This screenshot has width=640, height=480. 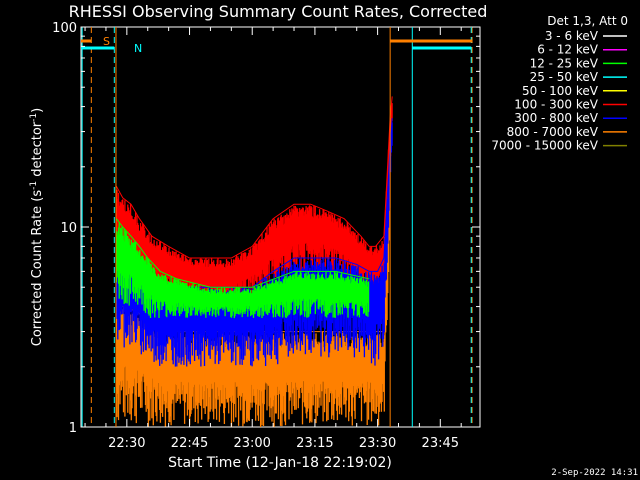 I want to click on x-tick-label: 22:30, so click(x=126, y=443).